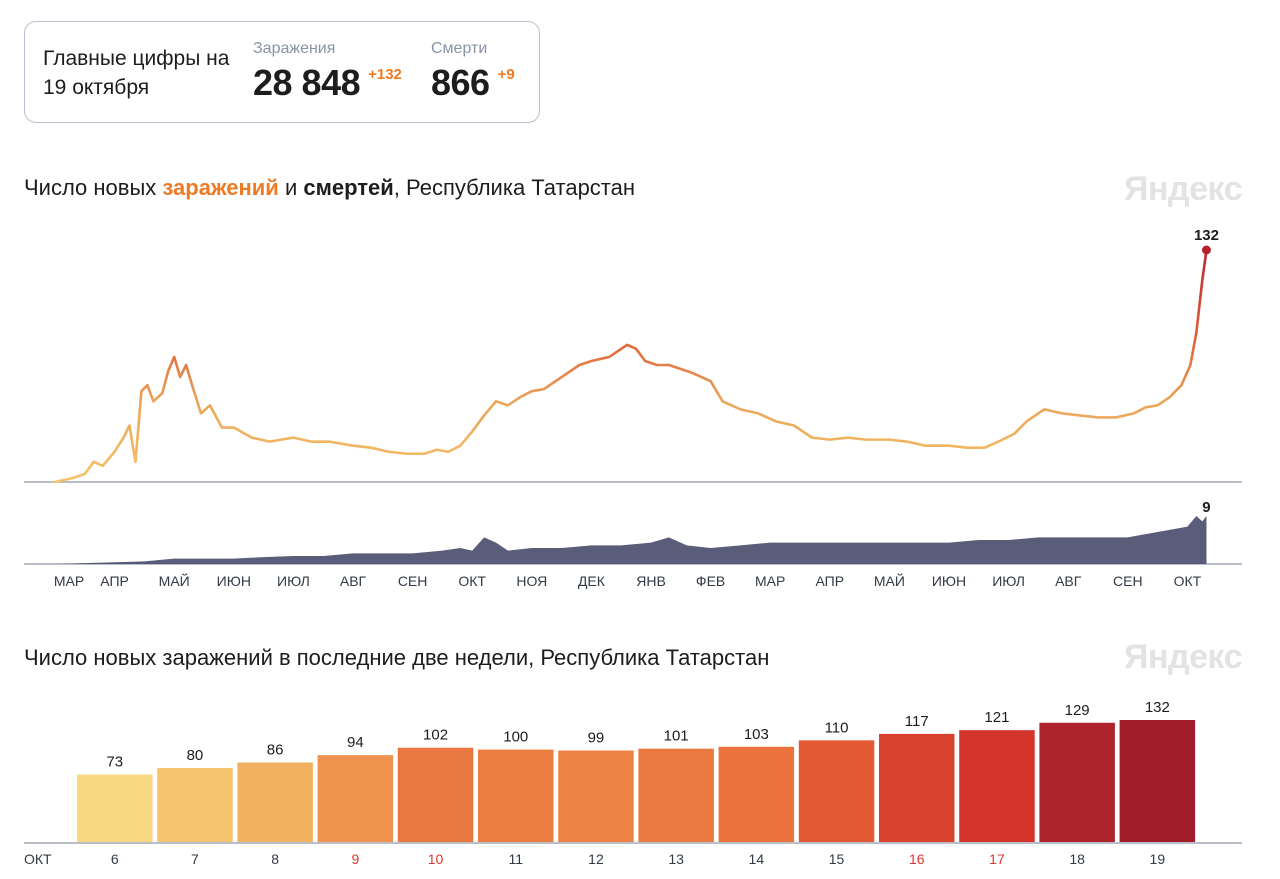  What do you see at coordinates (136, 73) in the screenshot?
I see `summary-title: Главные цифры на 19 октября` at bounding box center [136, 73].